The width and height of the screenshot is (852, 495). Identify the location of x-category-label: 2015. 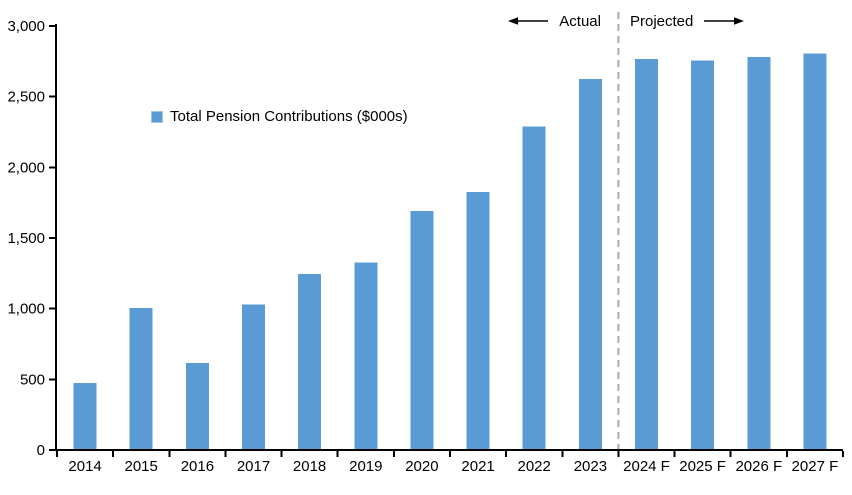
(141, 466).